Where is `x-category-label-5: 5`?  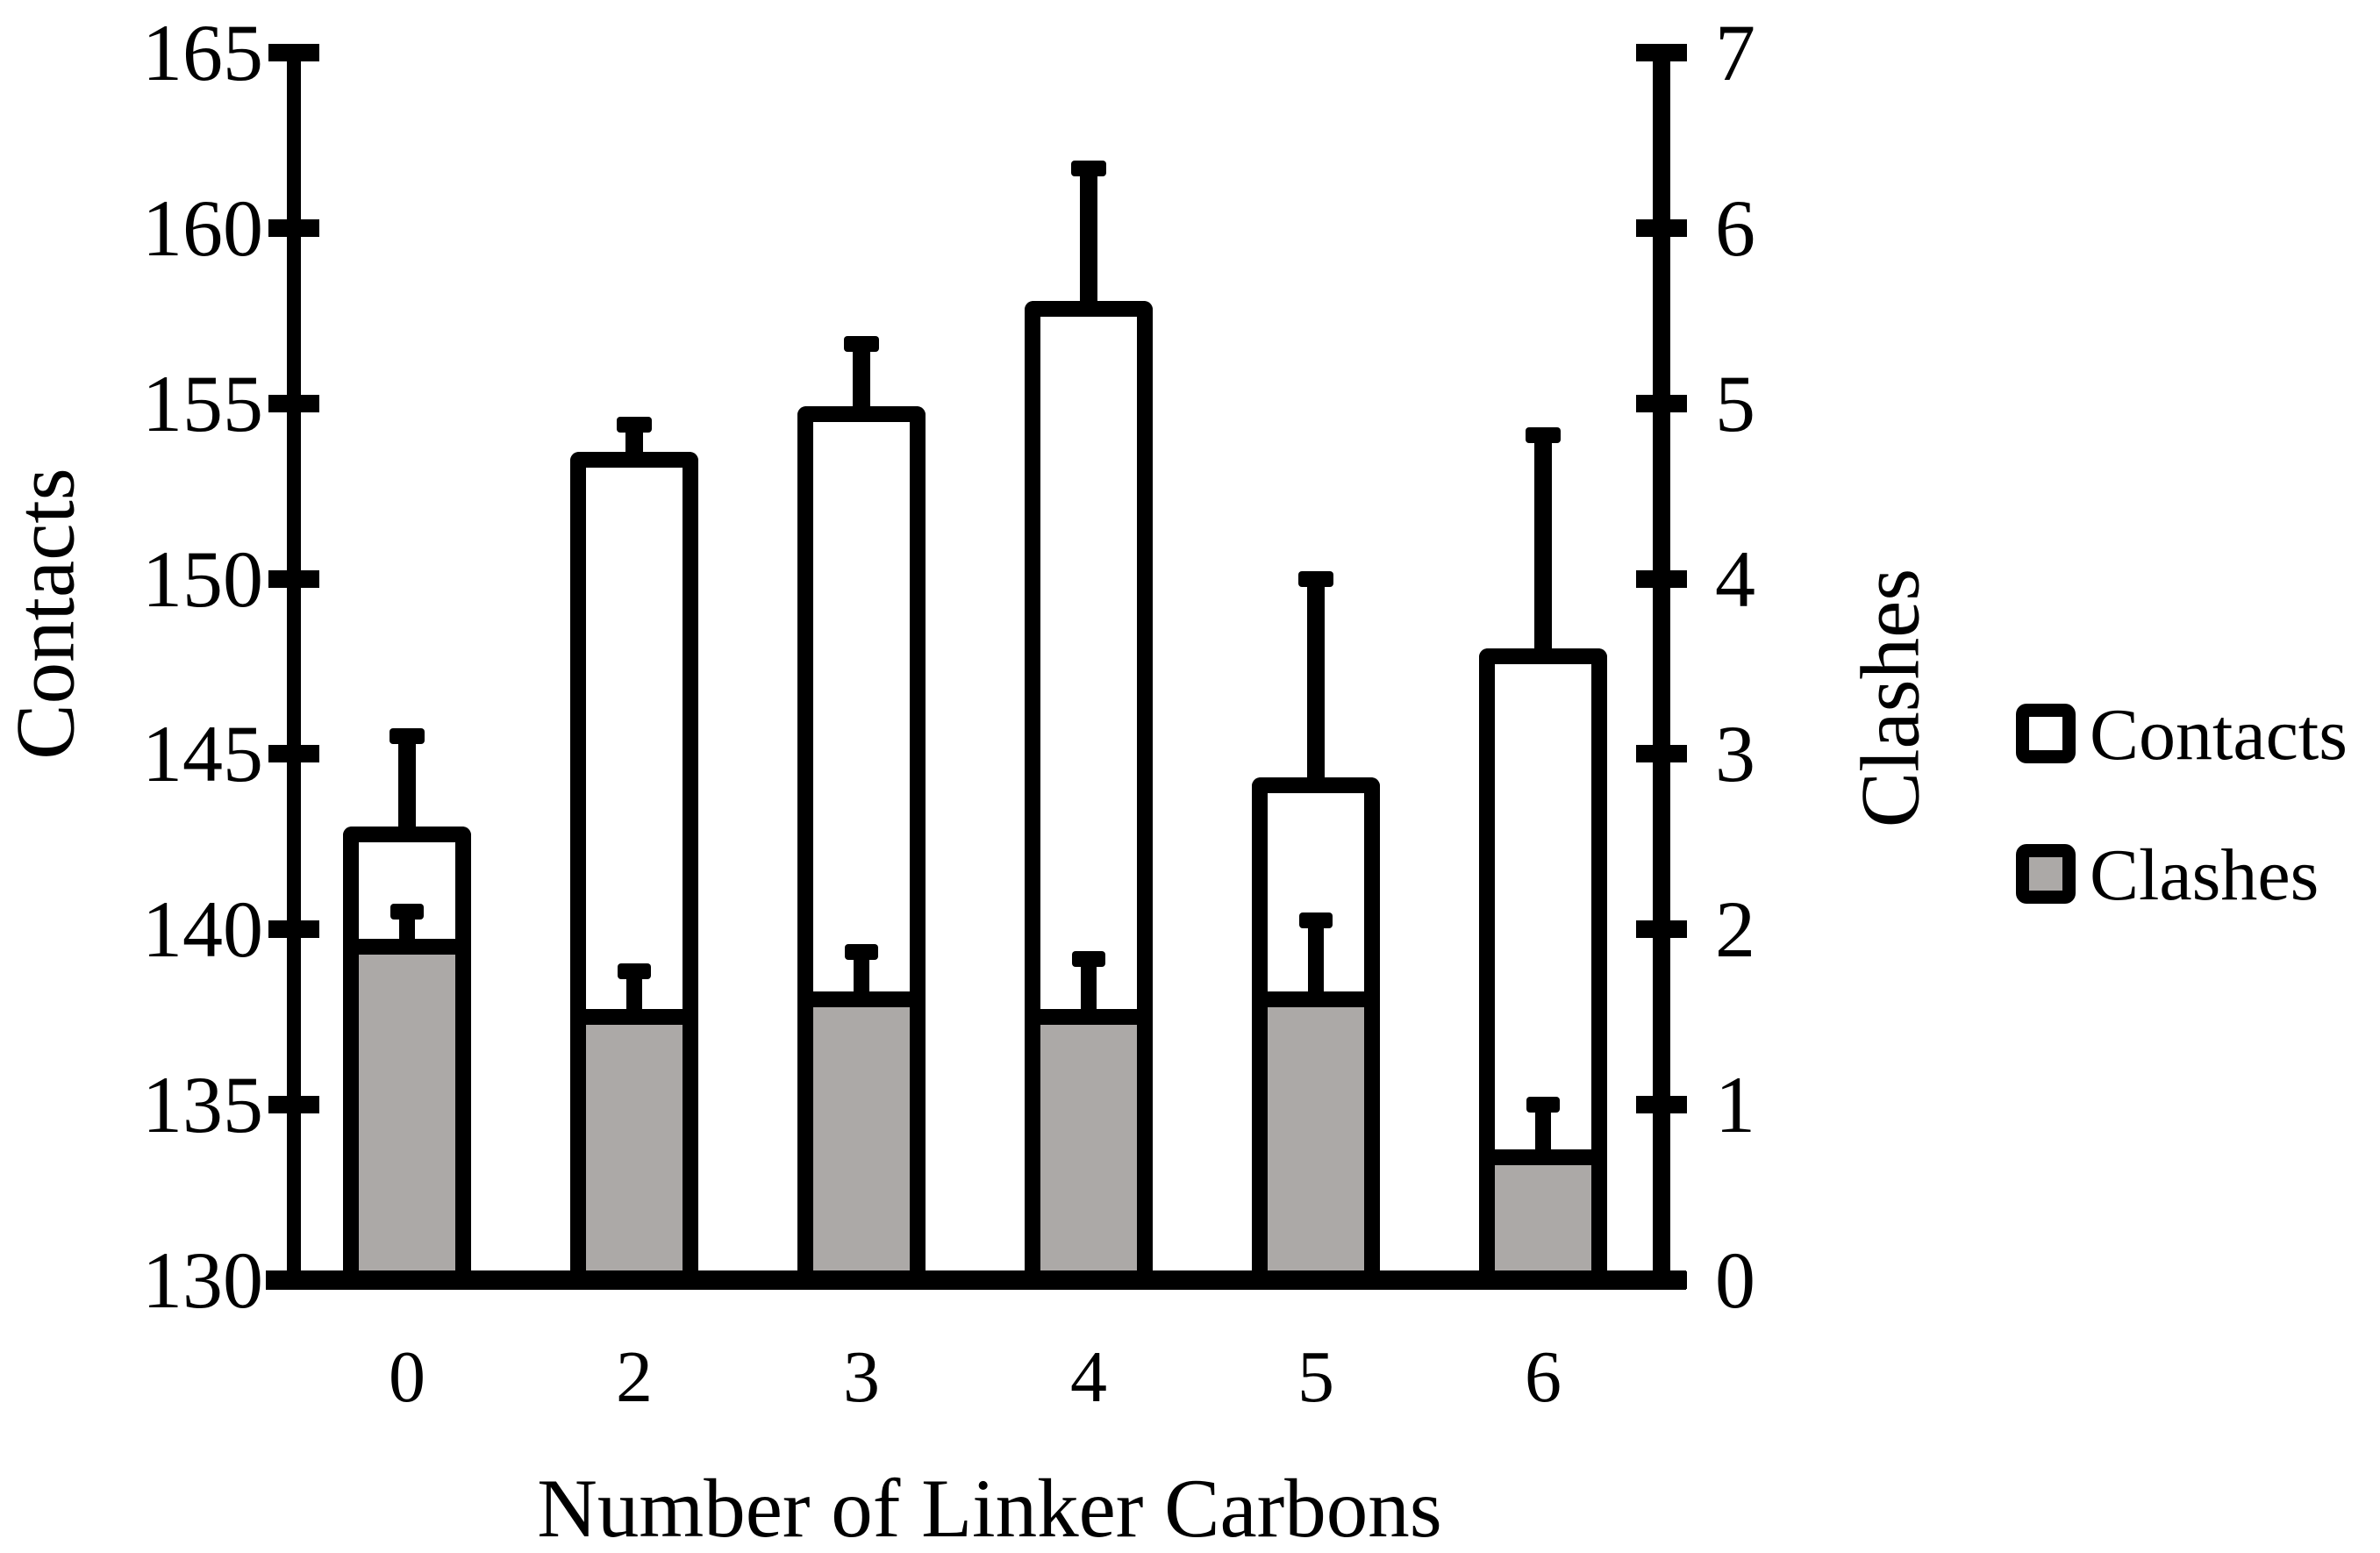
x-category-label-5: 5 is located at coordinates (1315, 1377).